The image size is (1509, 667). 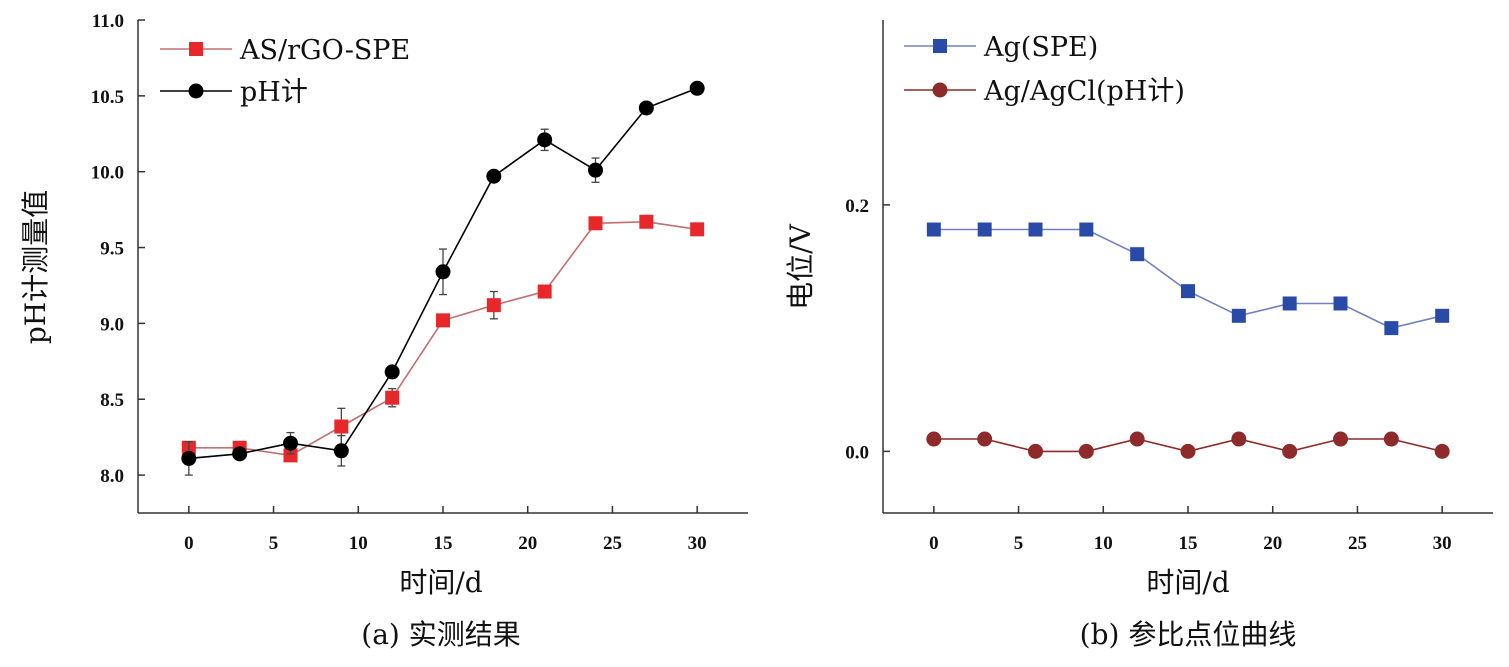 What do you see at coordinates (274, 92) in the screenshot?
I see `legend-label-ph-meter: pH计` at bounding box center [274, 92].